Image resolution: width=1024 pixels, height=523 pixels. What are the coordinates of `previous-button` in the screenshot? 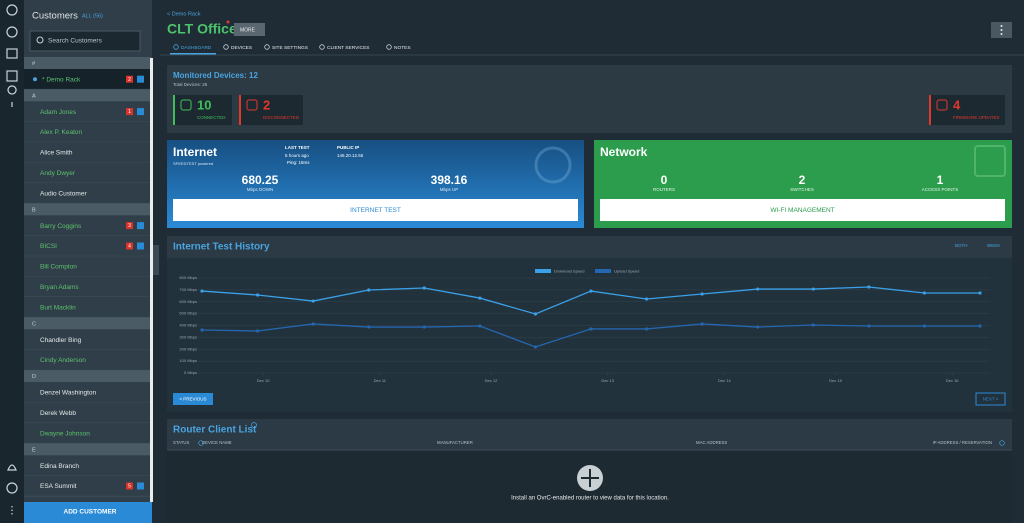 It's located at (193, 399).